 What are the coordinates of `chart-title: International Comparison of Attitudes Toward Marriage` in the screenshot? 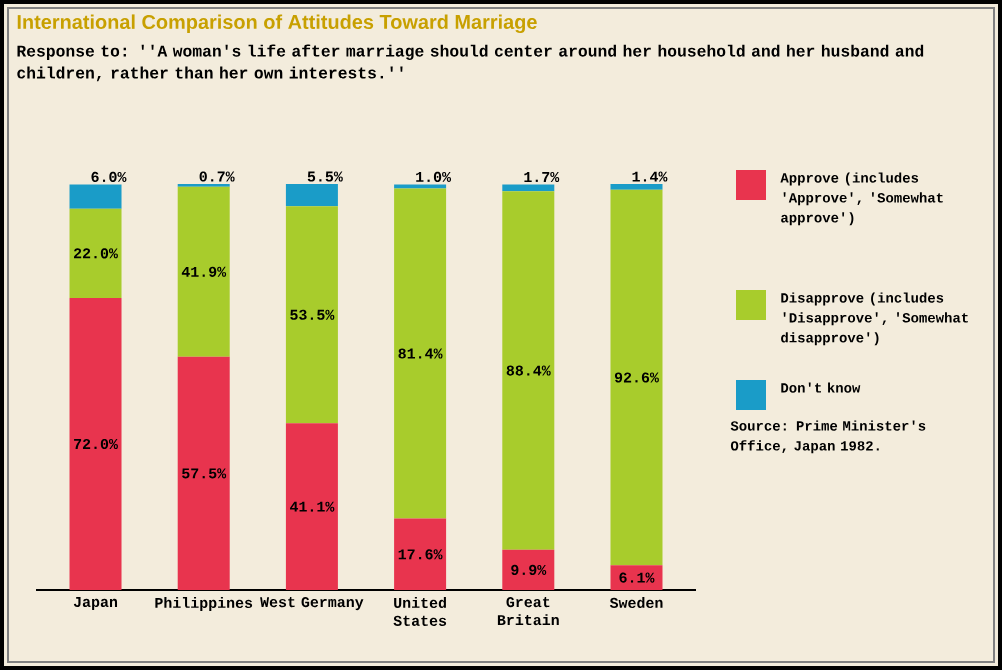 It's located at (277, 24).